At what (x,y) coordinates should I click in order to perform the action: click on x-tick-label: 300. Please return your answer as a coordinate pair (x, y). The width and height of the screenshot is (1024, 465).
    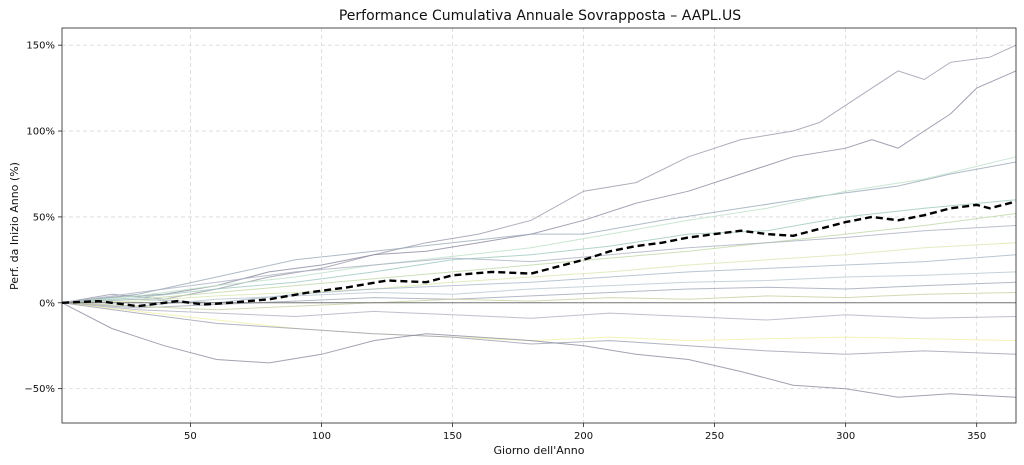
    Looking at the image, I should click on (845, 436).